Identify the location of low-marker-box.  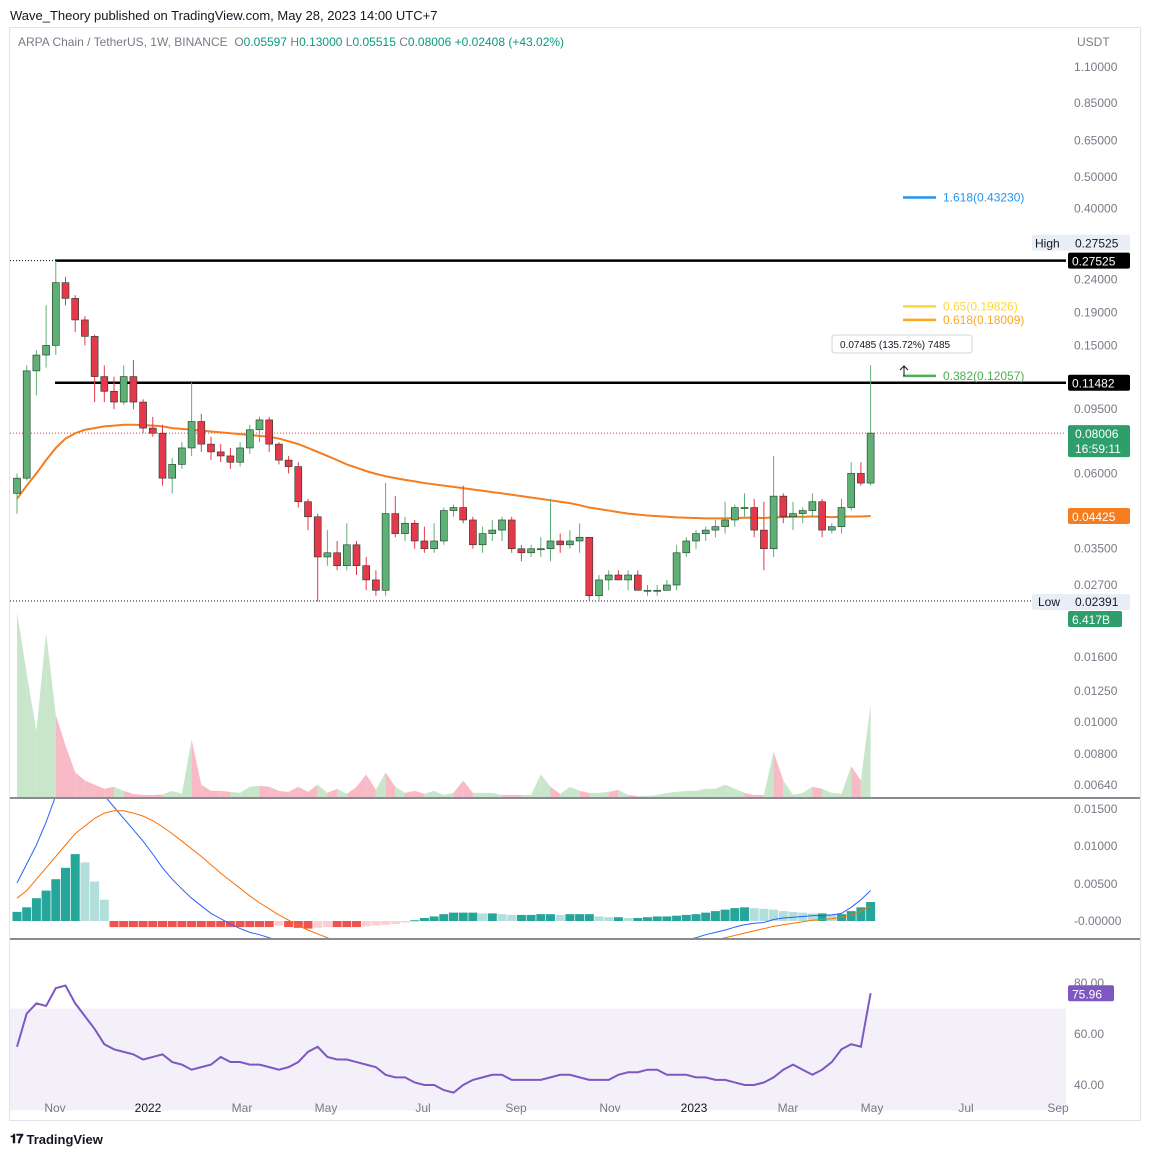
(1081, 602).